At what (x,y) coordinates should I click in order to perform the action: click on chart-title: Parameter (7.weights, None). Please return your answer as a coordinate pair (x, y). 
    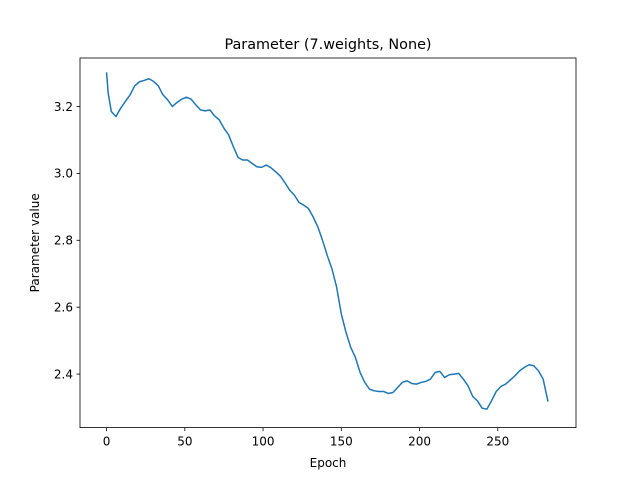
    Looking at the image, I should click on (327, 45).